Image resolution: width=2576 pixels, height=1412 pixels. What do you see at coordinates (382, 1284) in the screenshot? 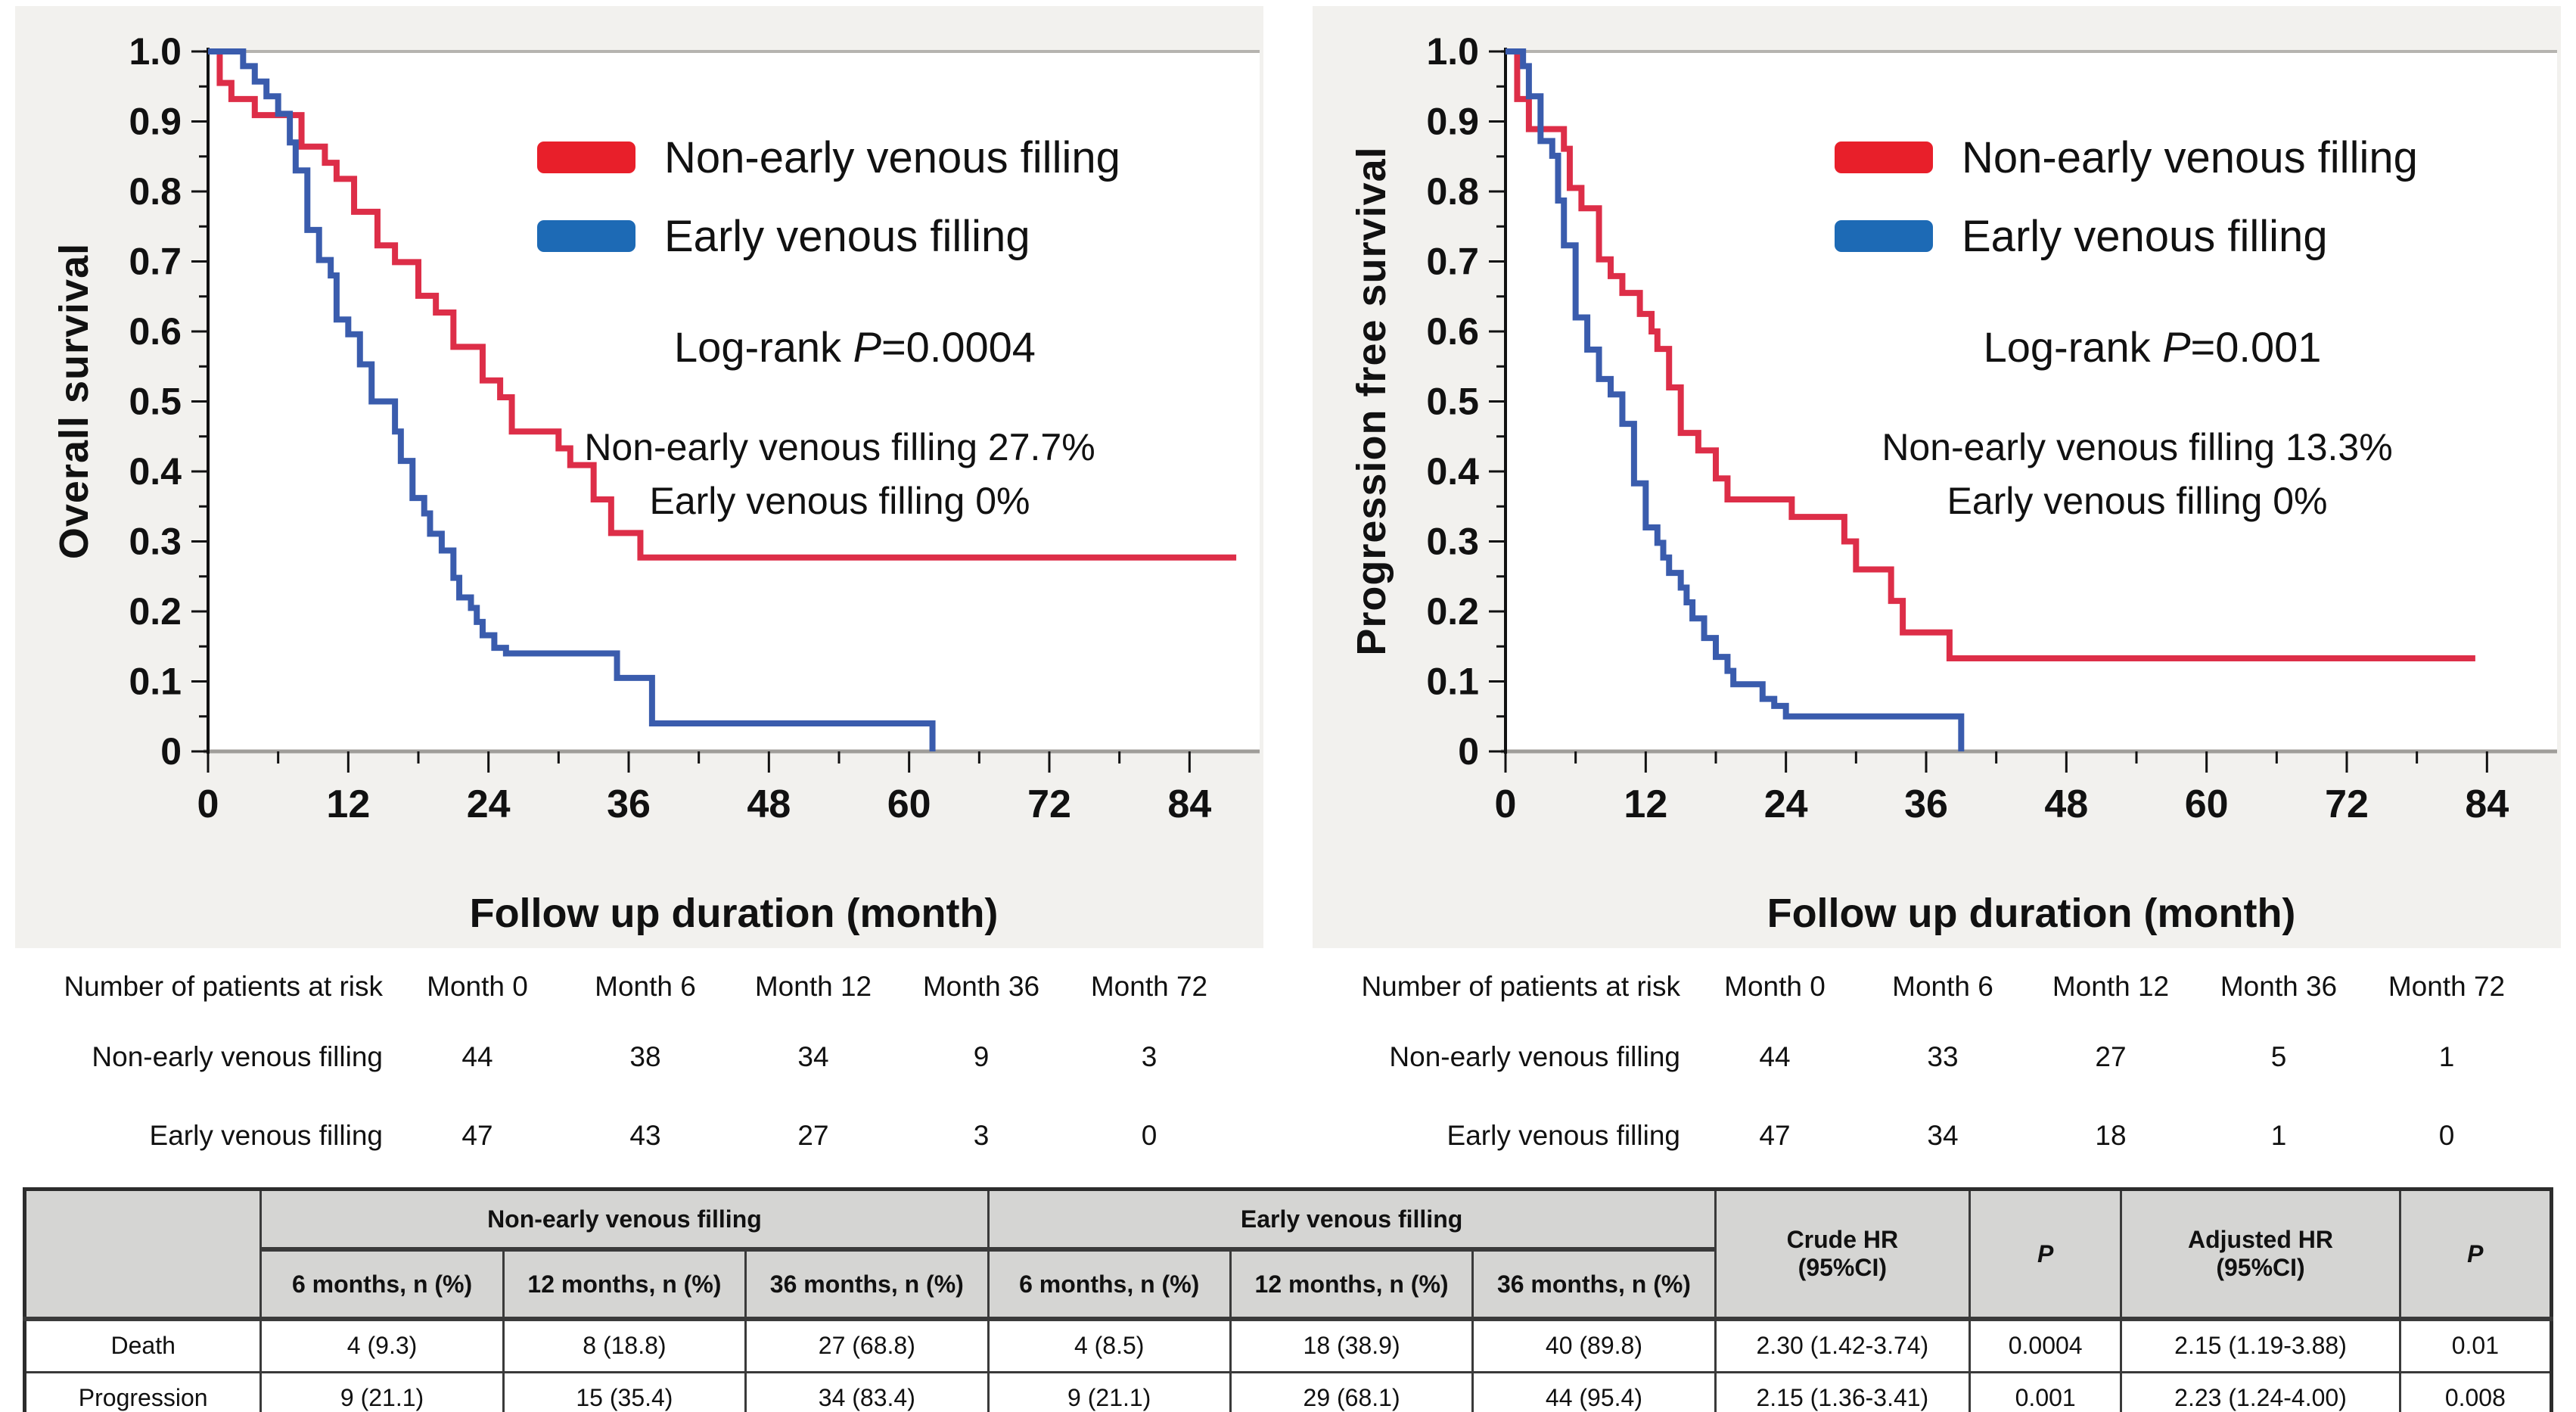
I see `subheader: 6 months, n (%)` at bounding box center [382, 1284].